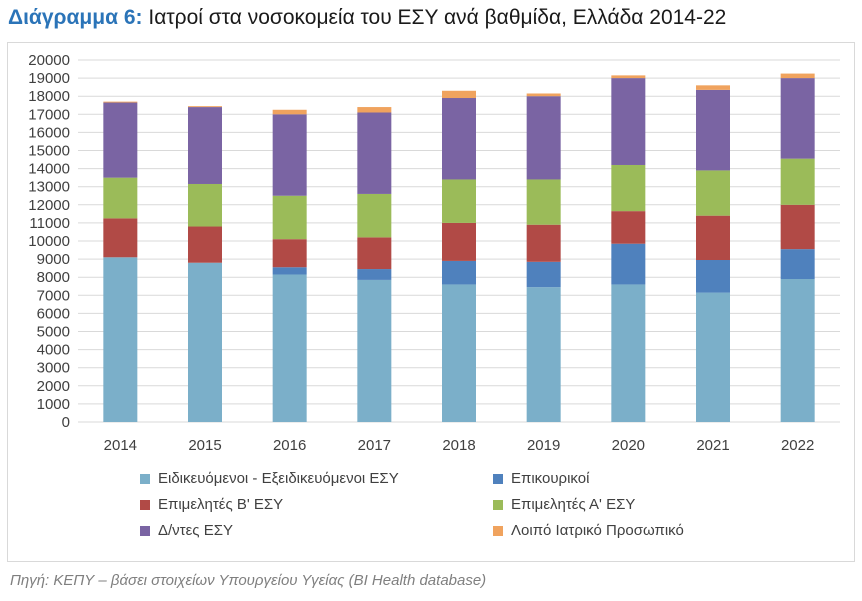  What do you see at coordinates (49, 132) in the screenshot?
I see `y-tick-label: 16000` at bounding box center [49, 132].